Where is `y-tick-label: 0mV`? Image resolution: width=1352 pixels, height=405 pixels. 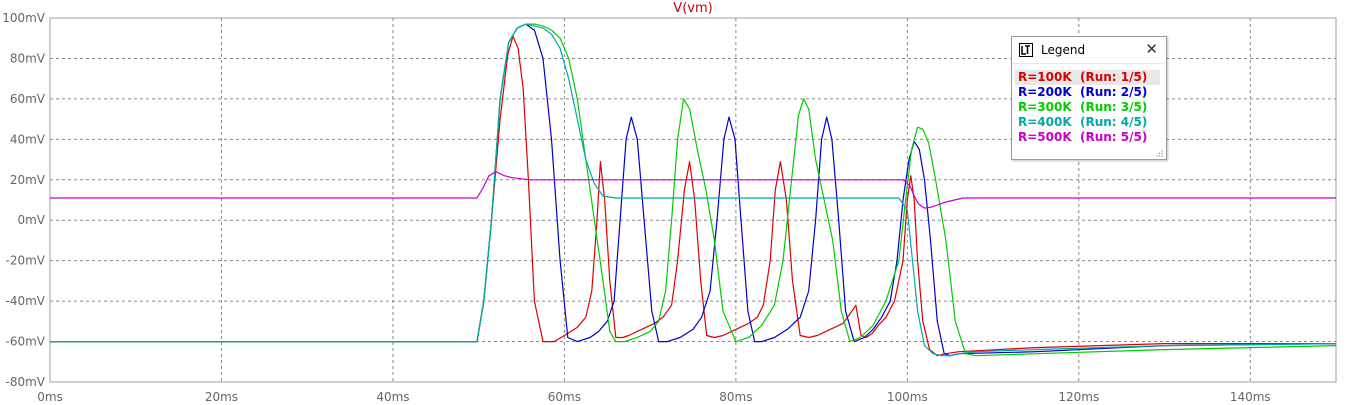 y-tick-label: 0mV is located at coordinates (31, 220).